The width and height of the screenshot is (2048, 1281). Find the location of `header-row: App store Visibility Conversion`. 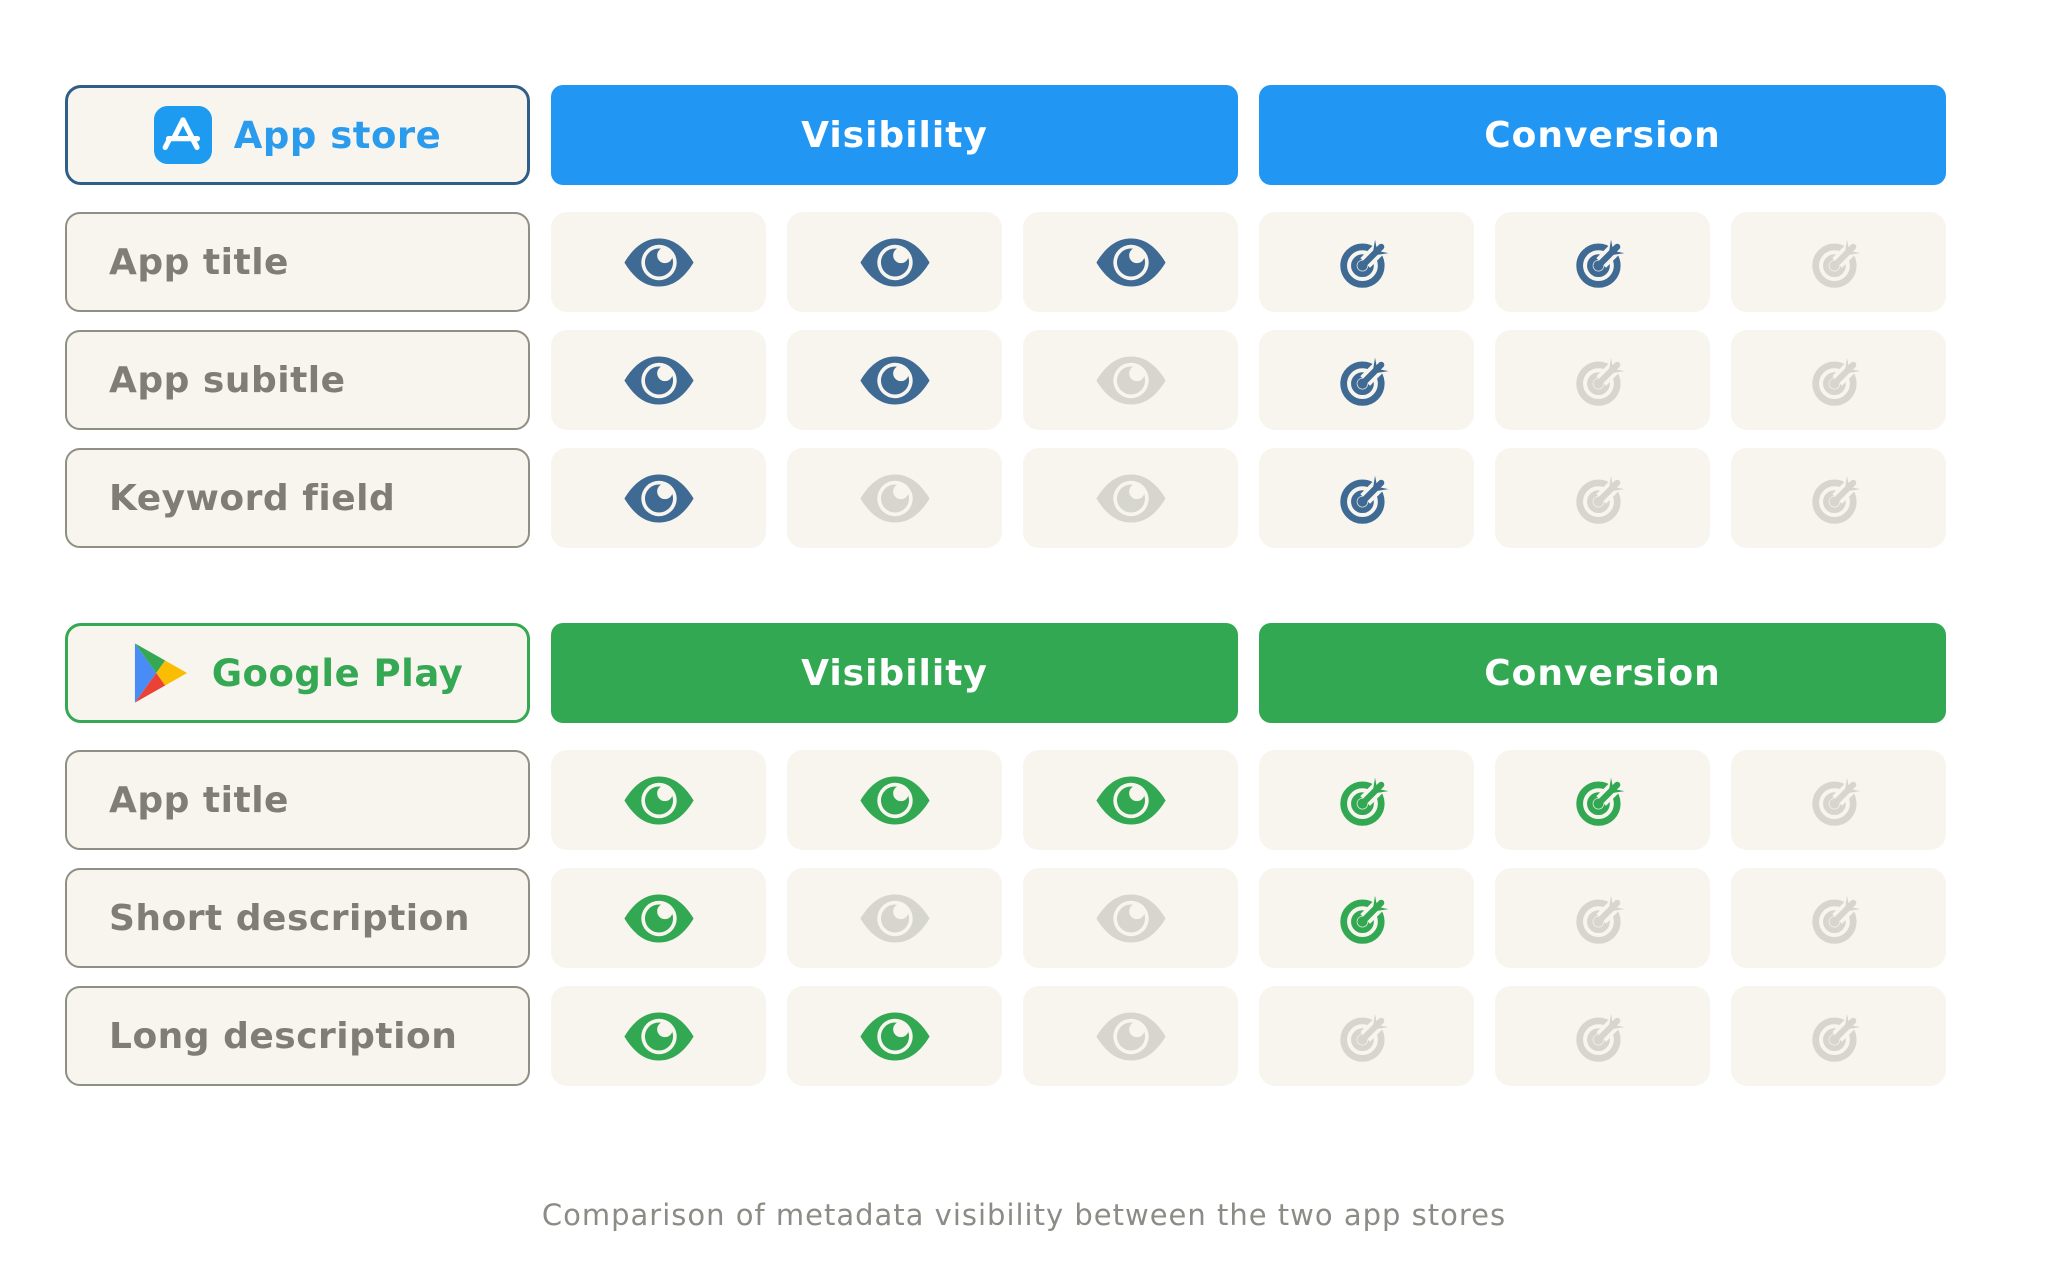

header-row: App store Visibility Conversion is located at coordinates (1005, 135).